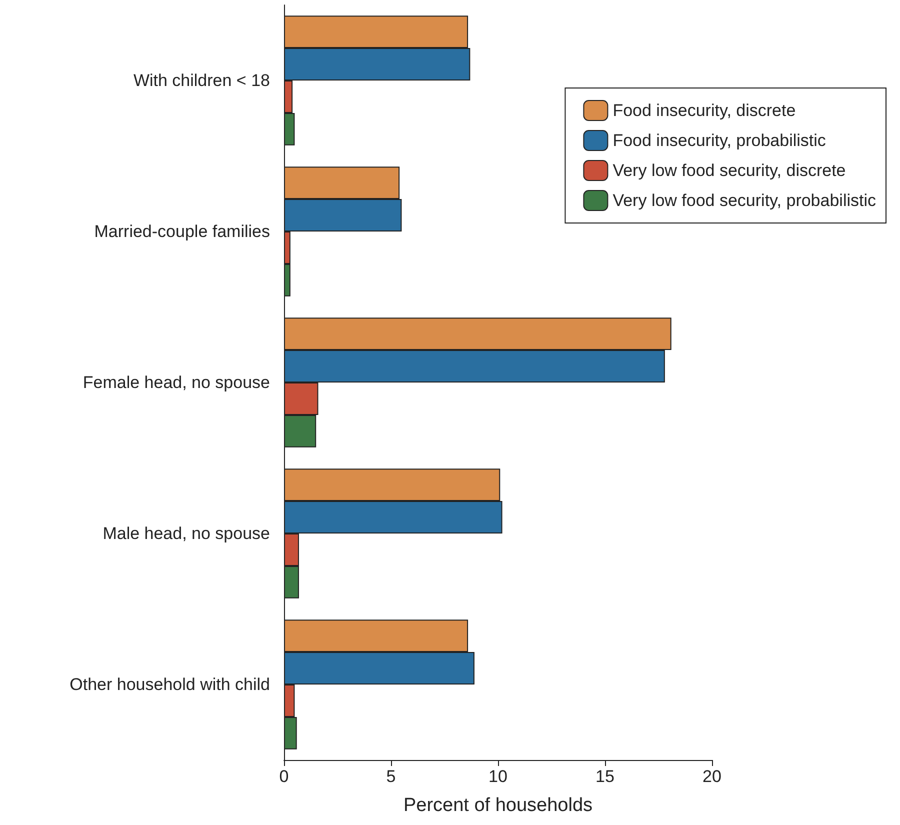 Image resolution: width=900 pixels, height=825 pixels. What do you see at coordinates (186, 533) in the screenshot?
I see `y-tick-label: Male head, no spouse` at bounding box center [186, 533].